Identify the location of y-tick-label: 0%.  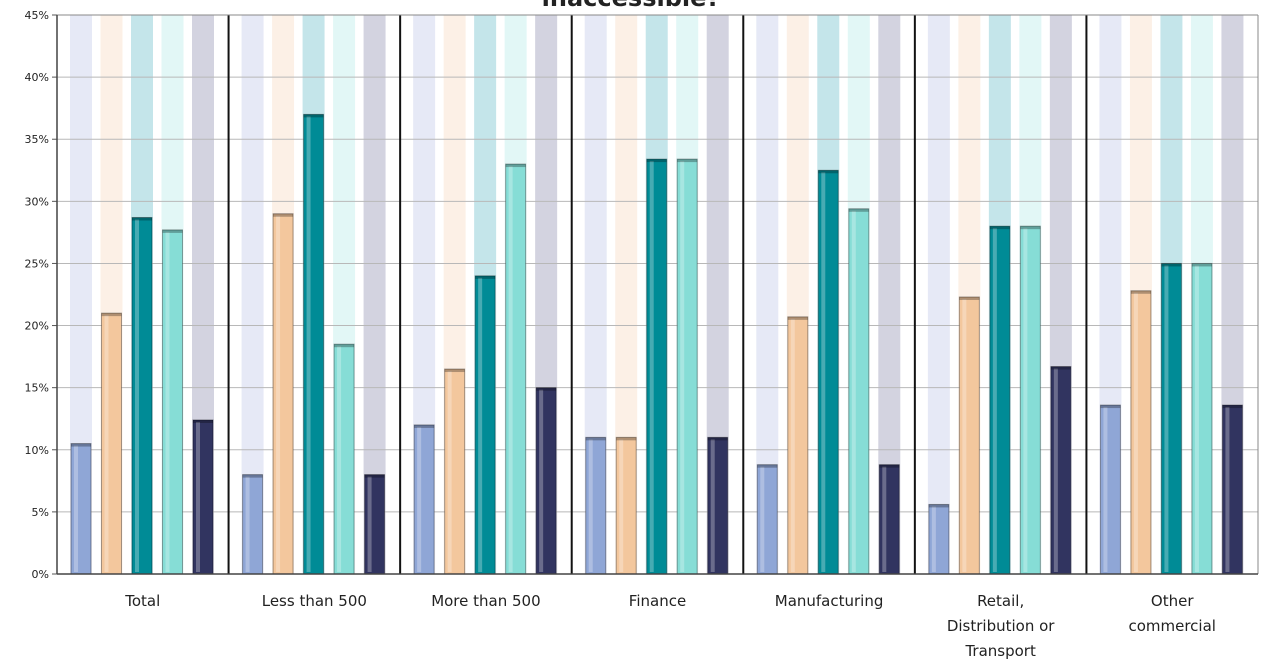
(40, 574).